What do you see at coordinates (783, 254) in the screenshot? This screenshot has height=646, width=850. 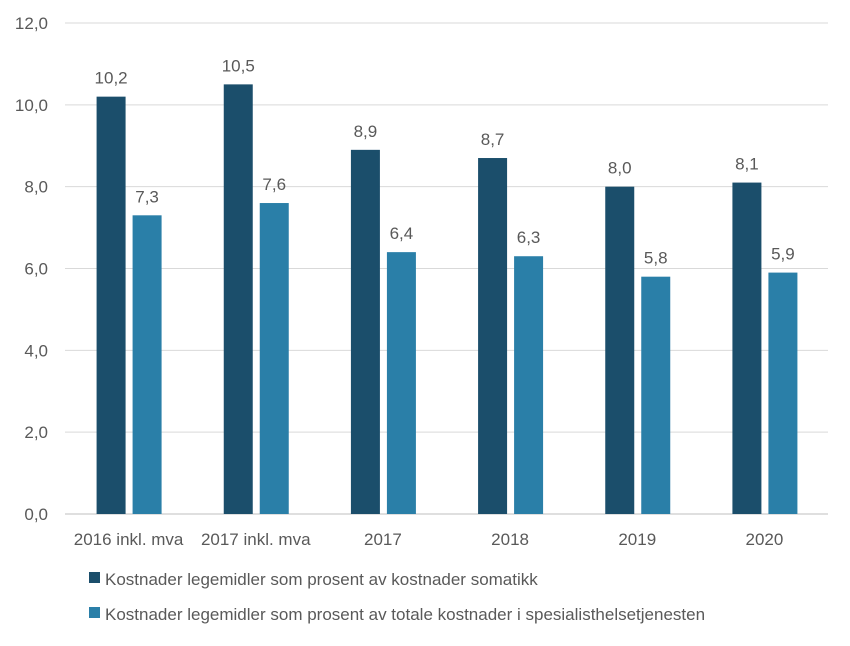 I see `data-label: 5,9` at bounding box center [783, 254].